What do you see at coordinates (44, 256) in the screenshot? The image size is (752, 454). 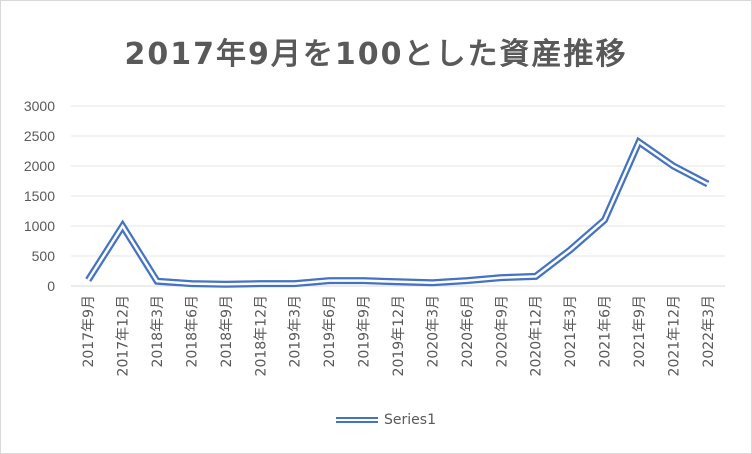 I see `y-tick-label: 500` at bounding box center [44, 256].